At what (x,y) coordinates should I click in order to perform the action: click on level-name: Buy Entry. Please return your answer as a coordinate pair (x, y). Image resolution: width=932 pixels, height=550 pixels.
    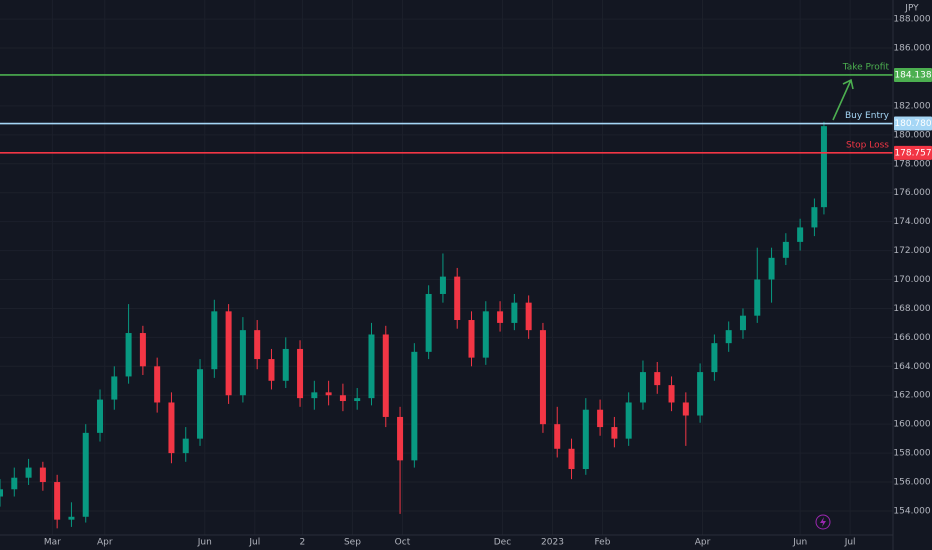
    Looking at the image, I should click on (867, 116).